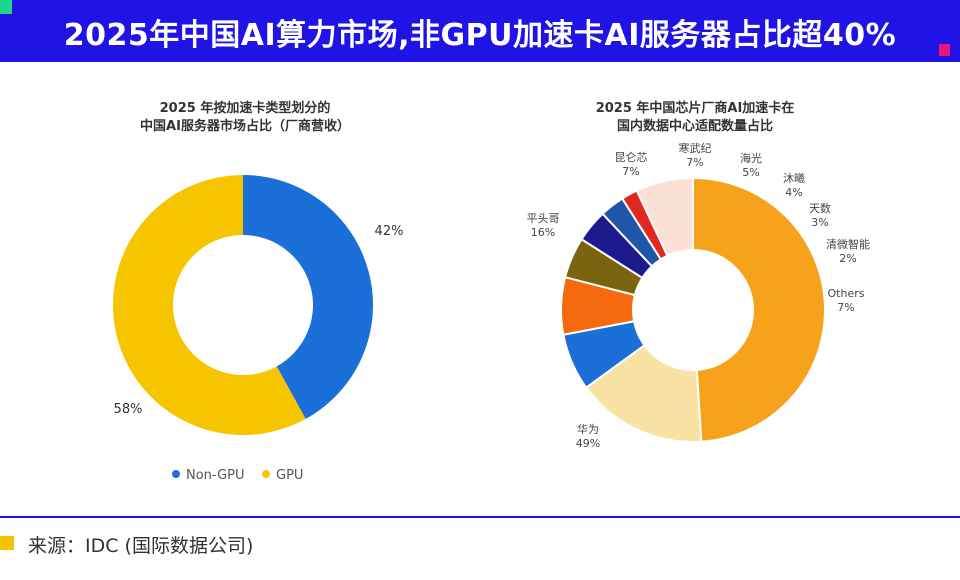 The height and width of the screenshot is (580, 960). Describe the element at coordinates (7, 543) in the screenshot. I see `footer-mark` at that location.